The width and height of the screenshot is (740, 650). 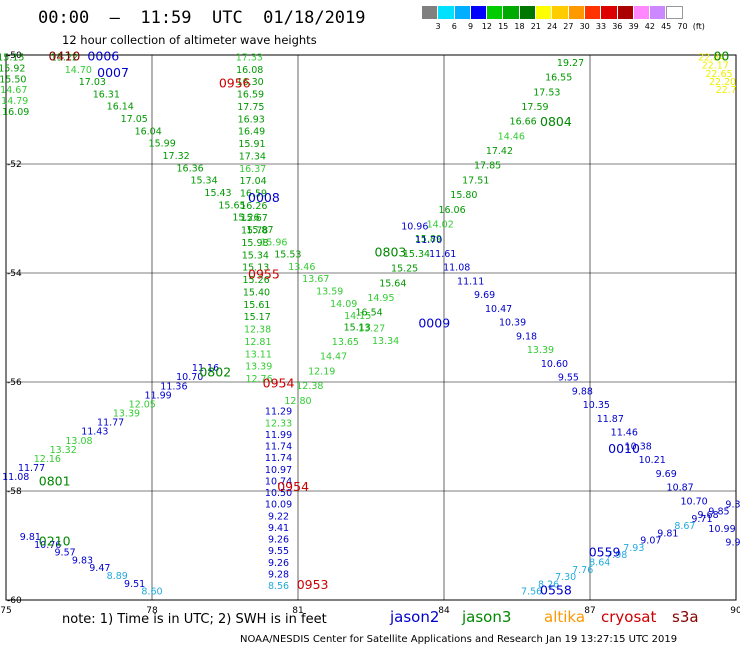 What do you see at coordinates (343, 304) in the screenshot?
I see `swh-value: 14.09` at bounding box center [343, 304].